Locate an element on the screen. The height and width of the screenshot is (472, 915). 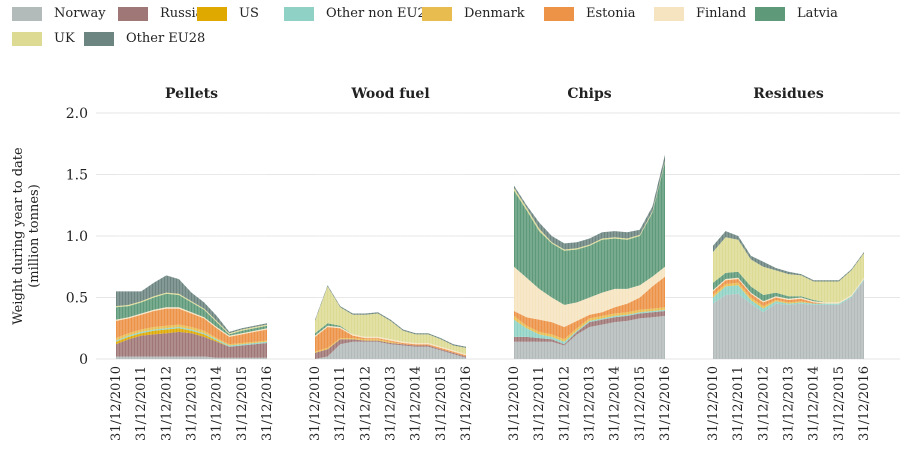
area-other-eu28 is located at coordinates (788, 256).